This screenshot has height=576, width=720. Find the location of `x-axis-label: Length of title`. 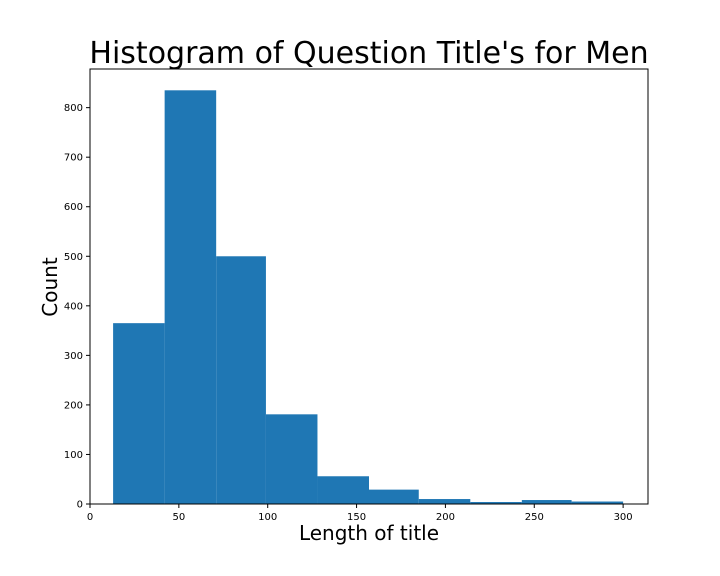

x-axis-label: Length of title is located at coordinates (369, 533).